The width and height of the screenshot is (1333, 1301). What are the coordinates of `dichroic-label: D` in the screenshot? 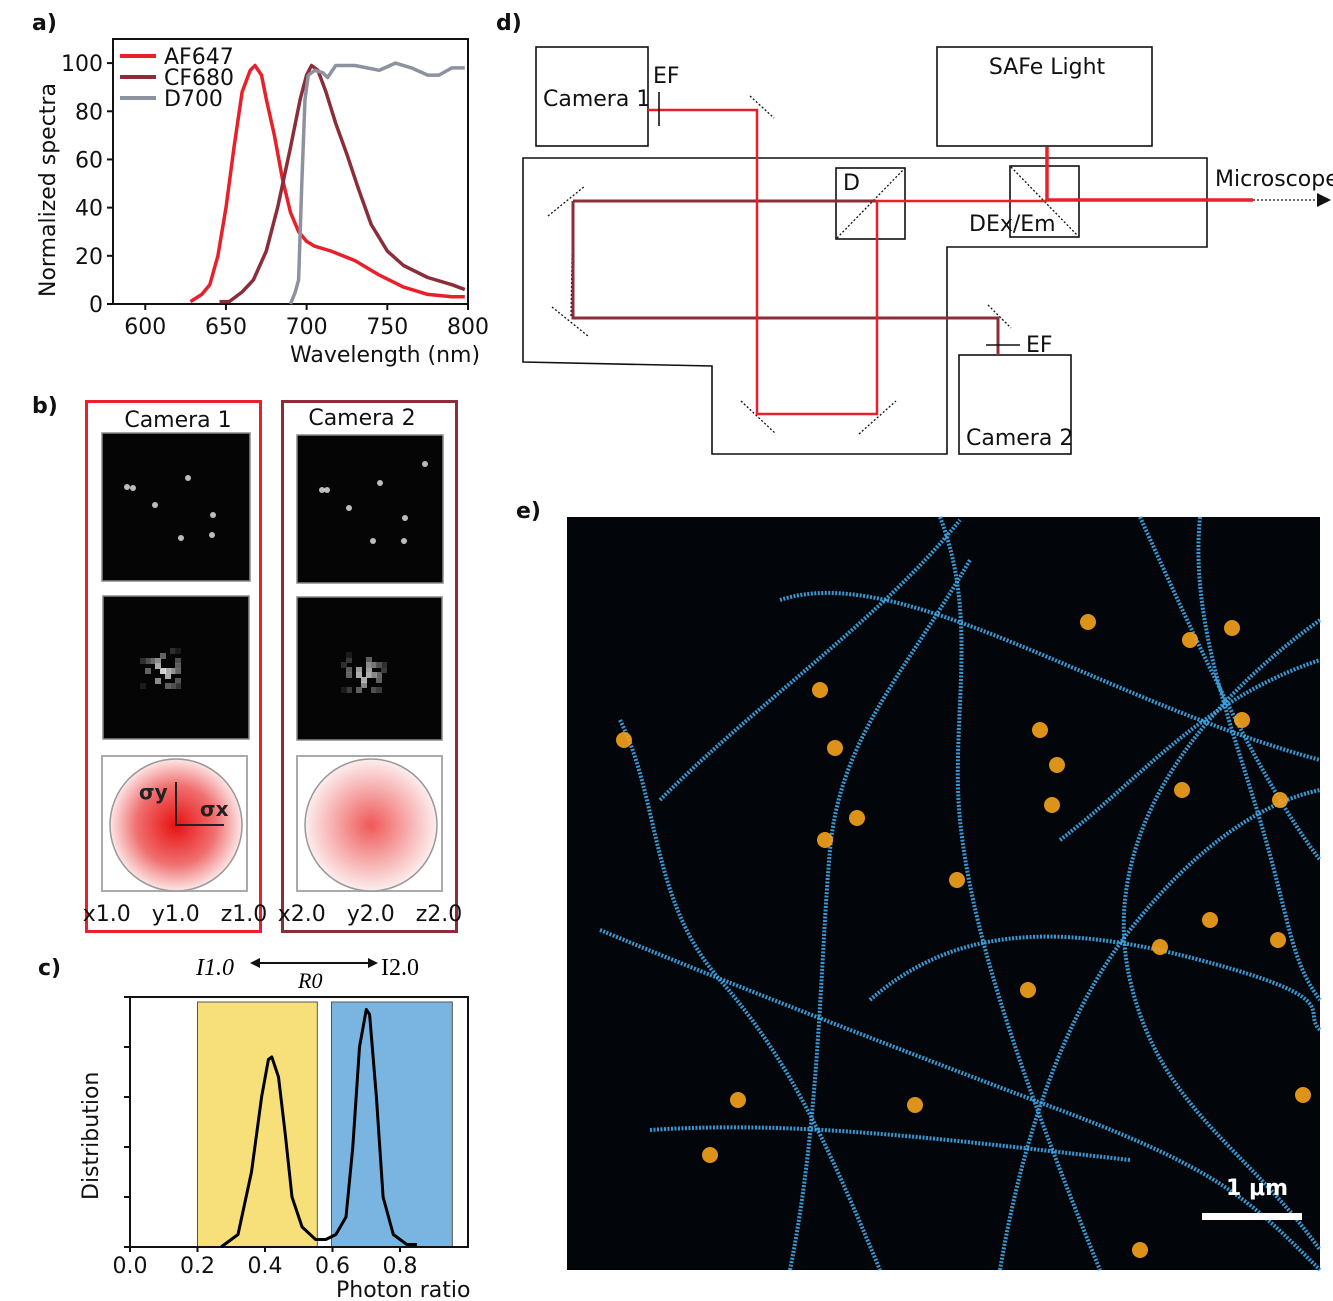 It's located at (851, 183).